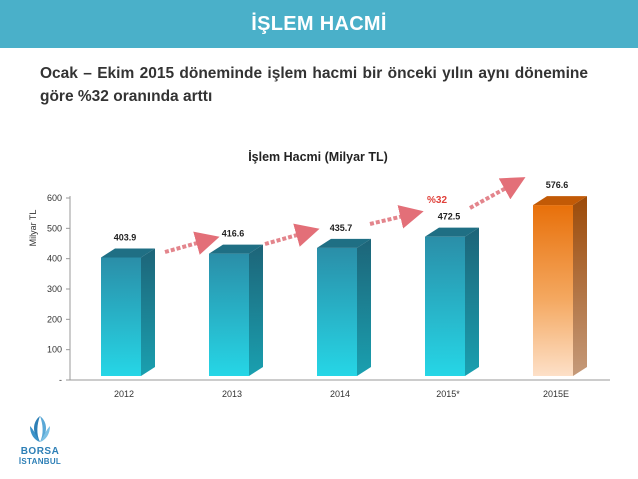  Describe the element at coordinates (318, 156) in the screenshot. I see `chart-title: İşlem Hacmi (Milyar TL)` at that location.